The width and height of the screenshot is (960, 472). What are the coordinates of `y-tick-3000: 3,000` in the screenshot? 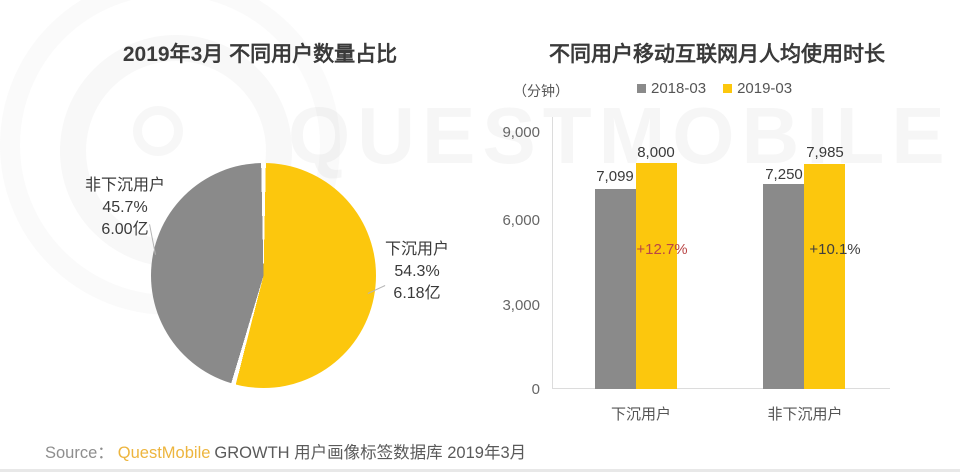 It's located at (521, 305).